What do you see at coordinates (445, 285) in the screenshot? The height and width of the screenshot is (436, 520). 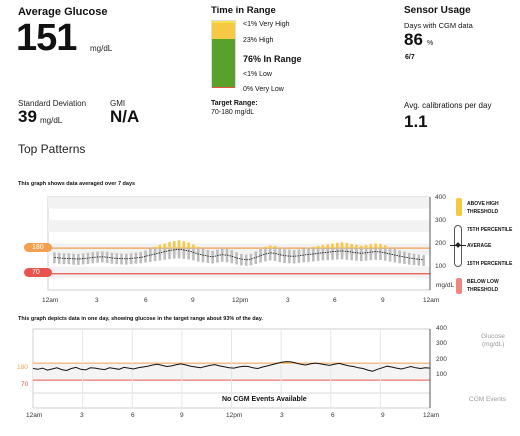 I see `agp-y-unit: mg/dL` at bounding box center [445, 285].